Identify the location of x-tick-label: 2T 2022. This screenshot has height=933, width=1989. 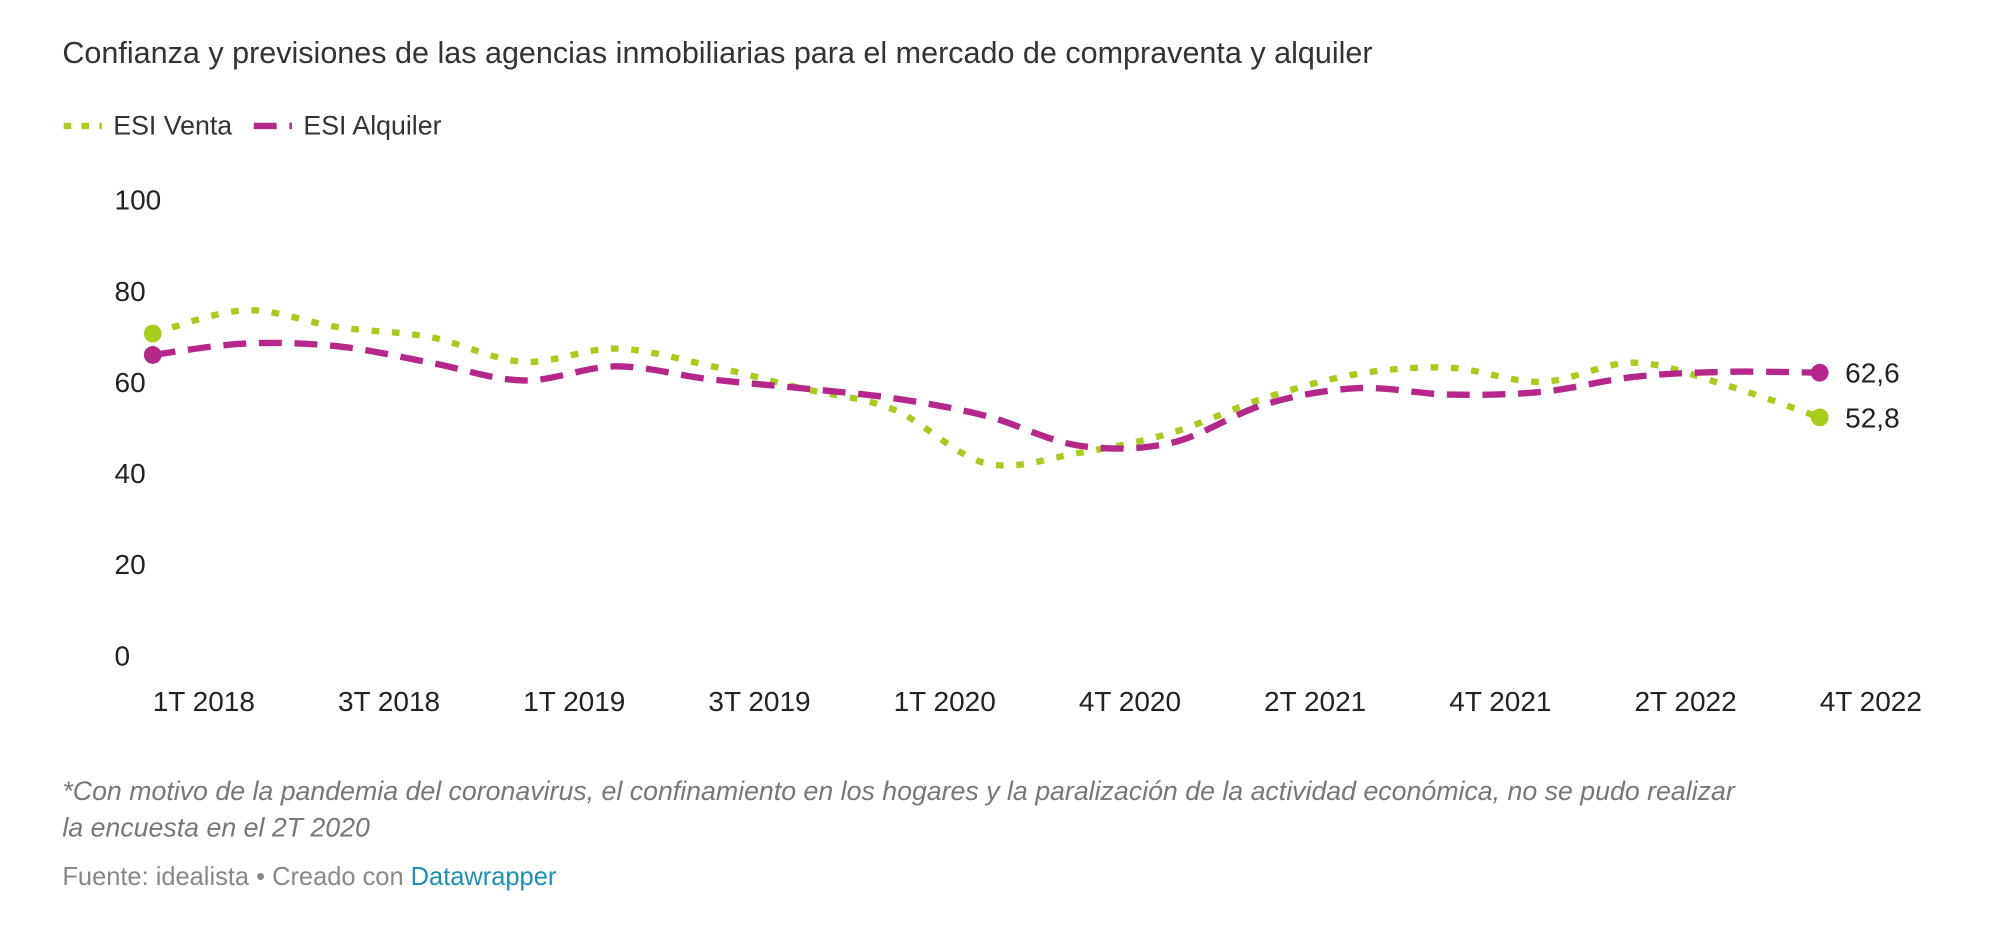
(1685, 701).